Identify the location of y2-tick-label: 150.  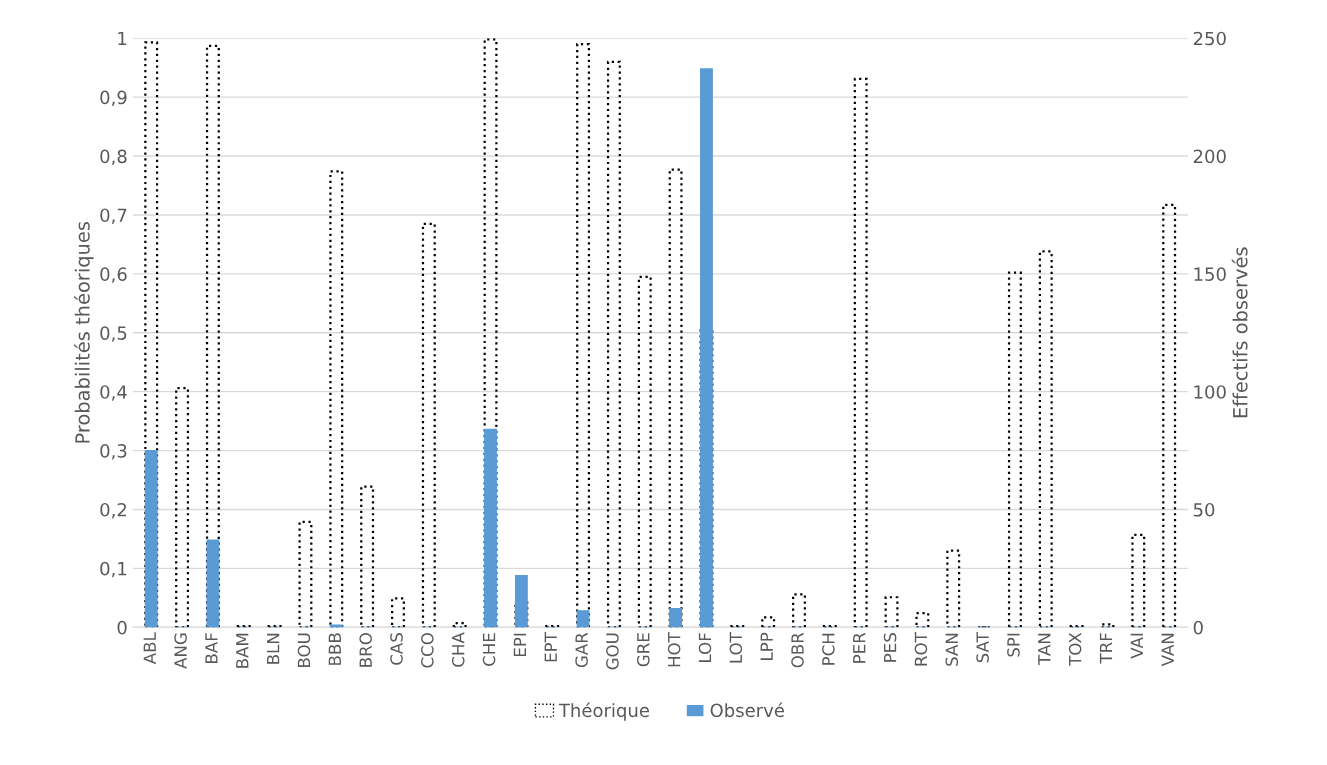
(1210, 274).